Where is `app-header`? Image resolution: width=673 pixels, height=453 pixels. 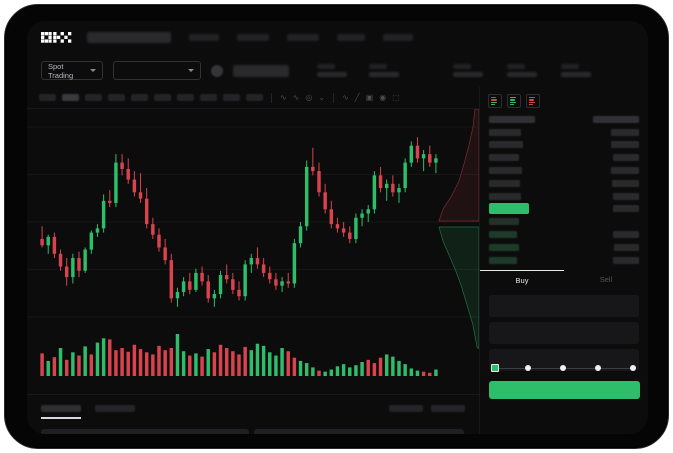 app-header is located at coordinates (337, 37).